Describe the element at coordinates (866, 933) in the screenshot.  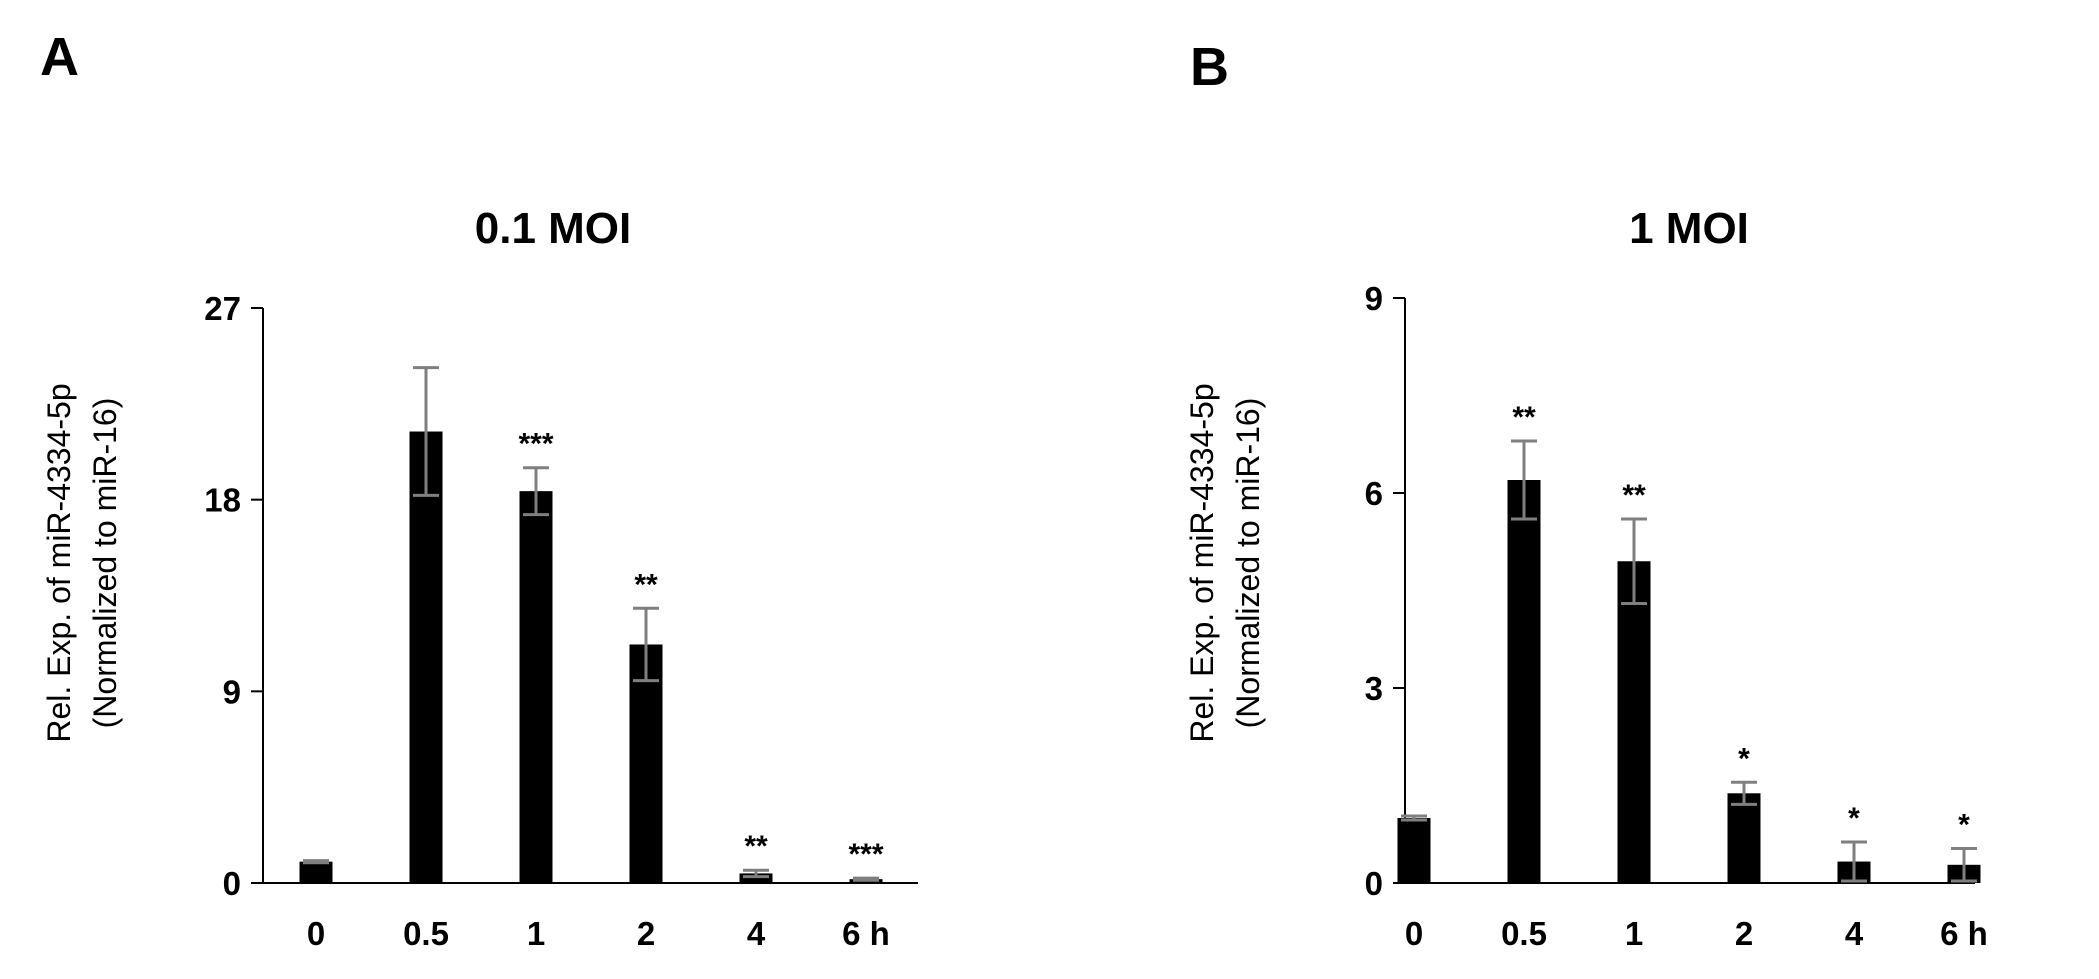
I see `x-tick-label-a: 6 h` at that location.